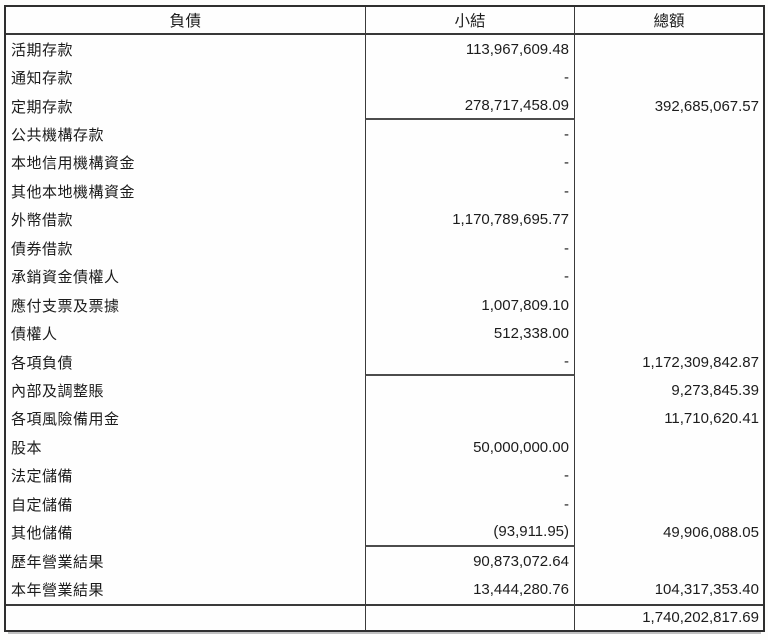  I want to click on subtotal-cell: 113,967,609.48, so click(470, 49).